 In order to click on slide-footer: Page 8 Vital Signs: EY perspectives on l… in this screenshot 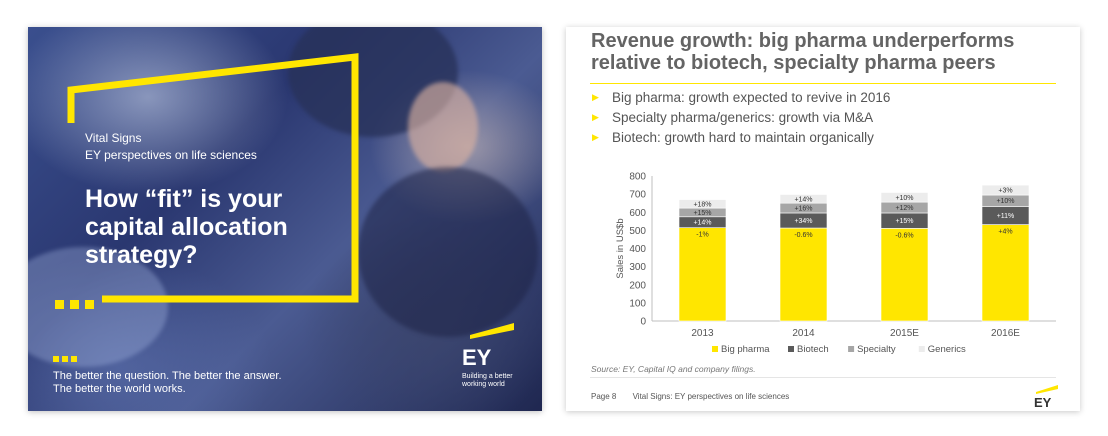, I will do `click(690, 396)`.